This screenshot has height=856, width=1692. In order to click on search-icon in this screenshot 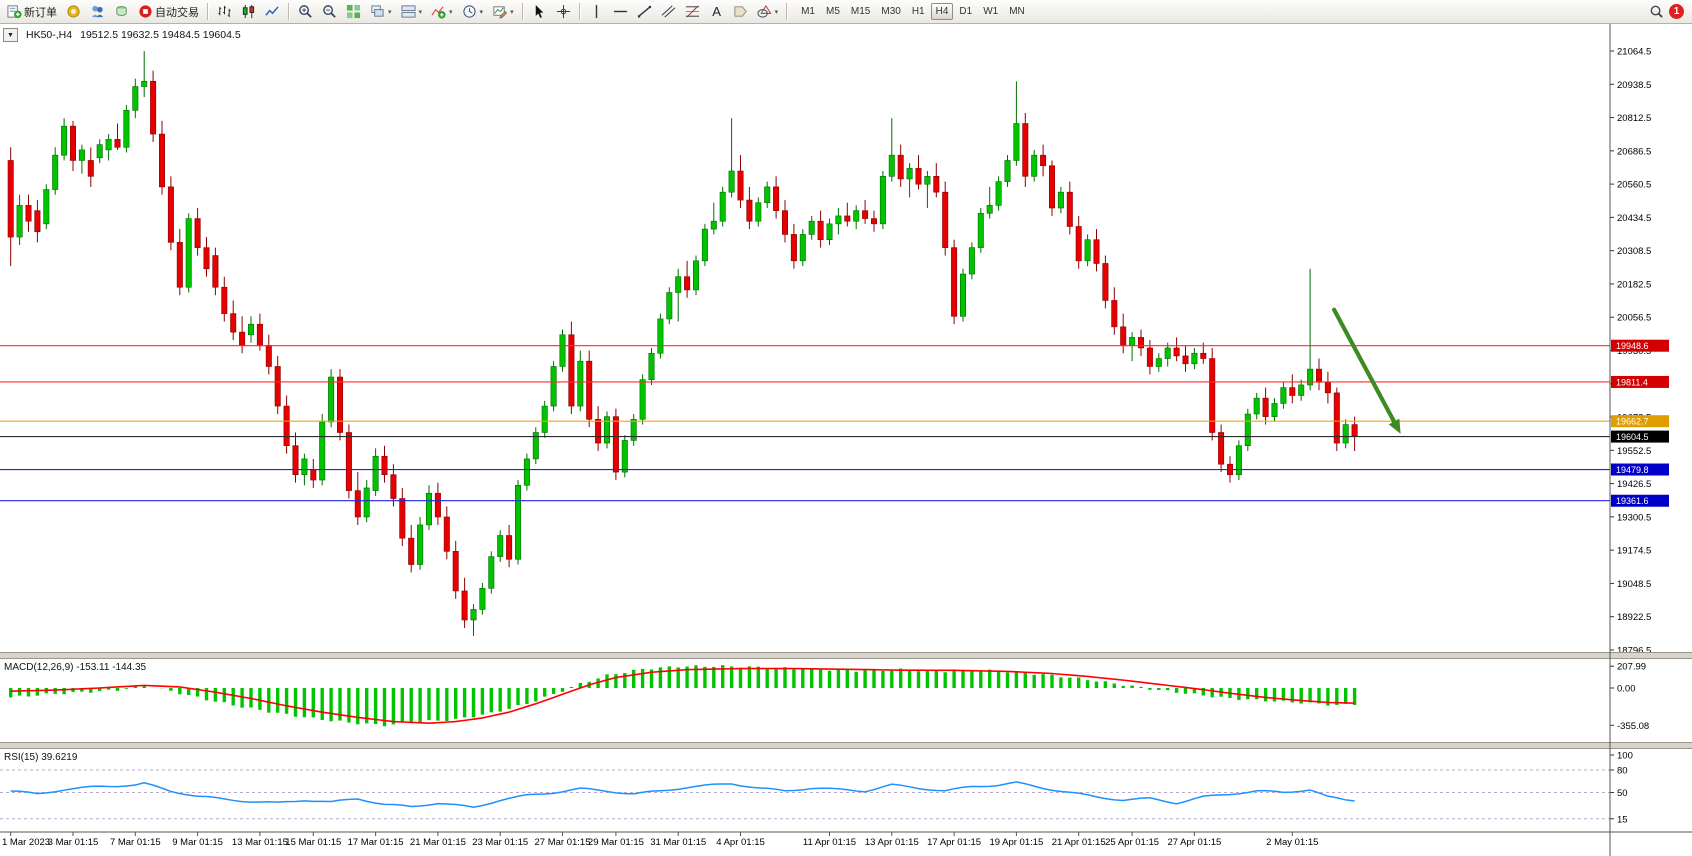, I will do `click(1656, 11)`.